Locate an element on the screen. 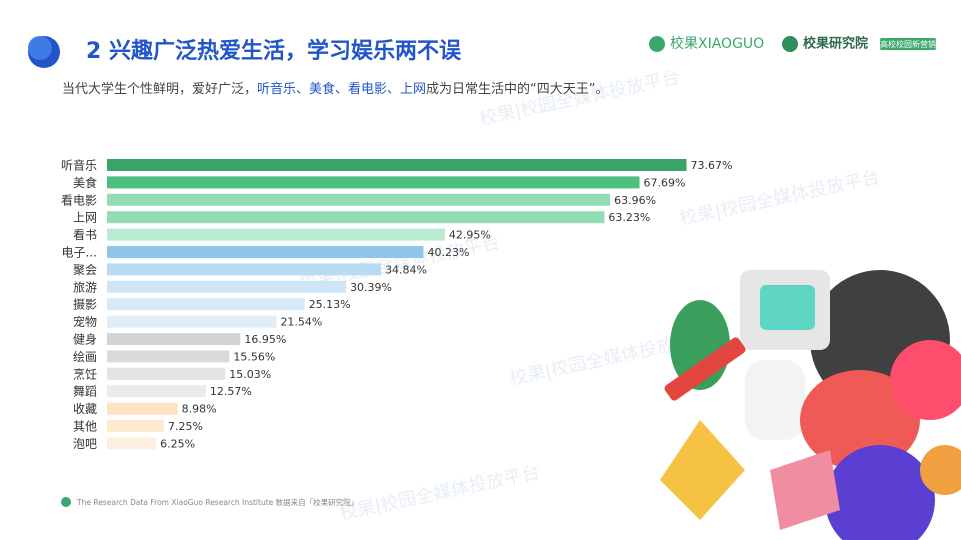 This screenshot has width=961, height=540. logo: 校果研究院 is located at coordinates (835, 44).